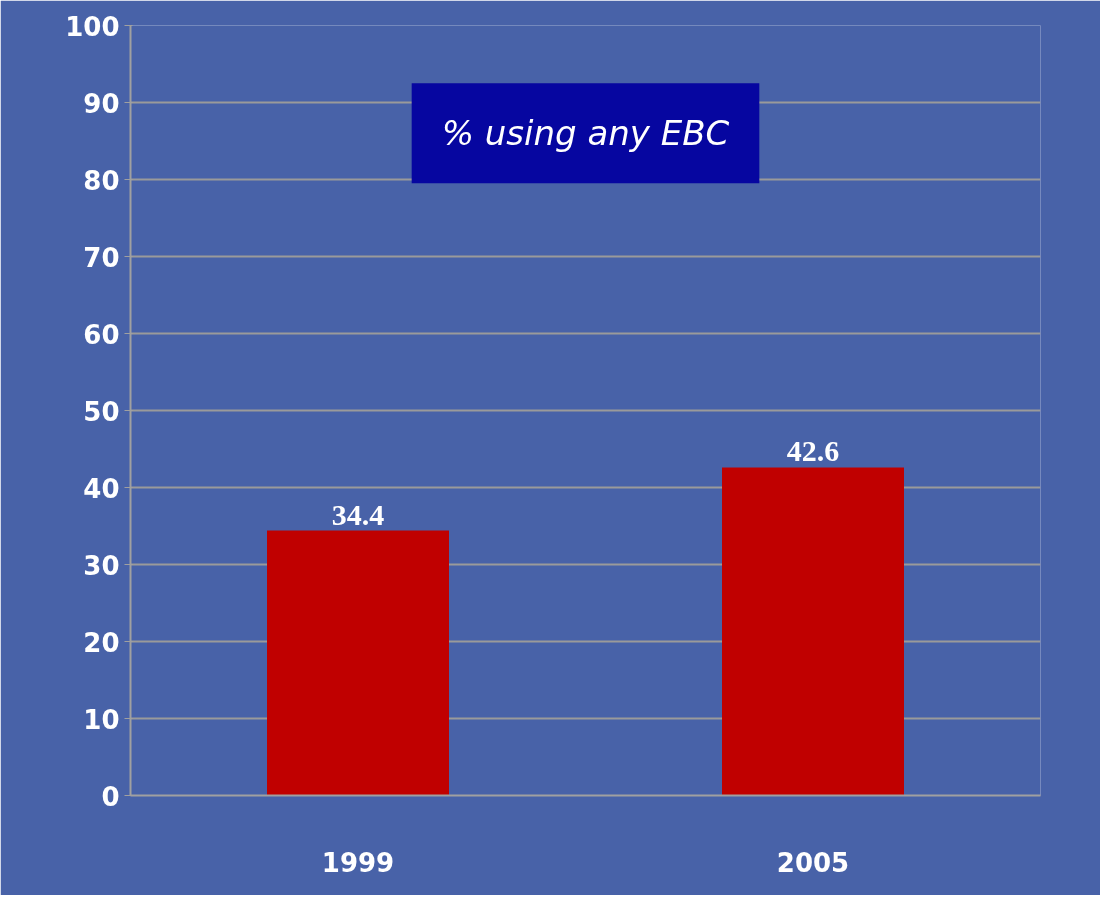  What do you see at coordinates (101, 488) in the screenshot?
I see `y-tick-label: 40` at bounding box center [101, 488].